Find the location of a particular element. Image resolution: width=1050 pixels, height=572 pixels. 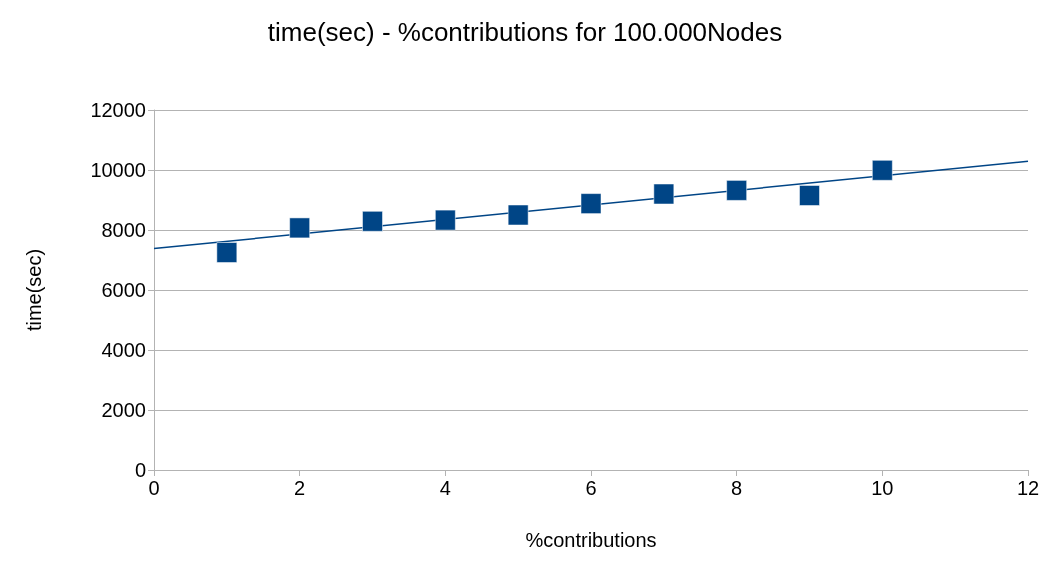

y-tick-label: 6000 is located at coordinates (123, 290).